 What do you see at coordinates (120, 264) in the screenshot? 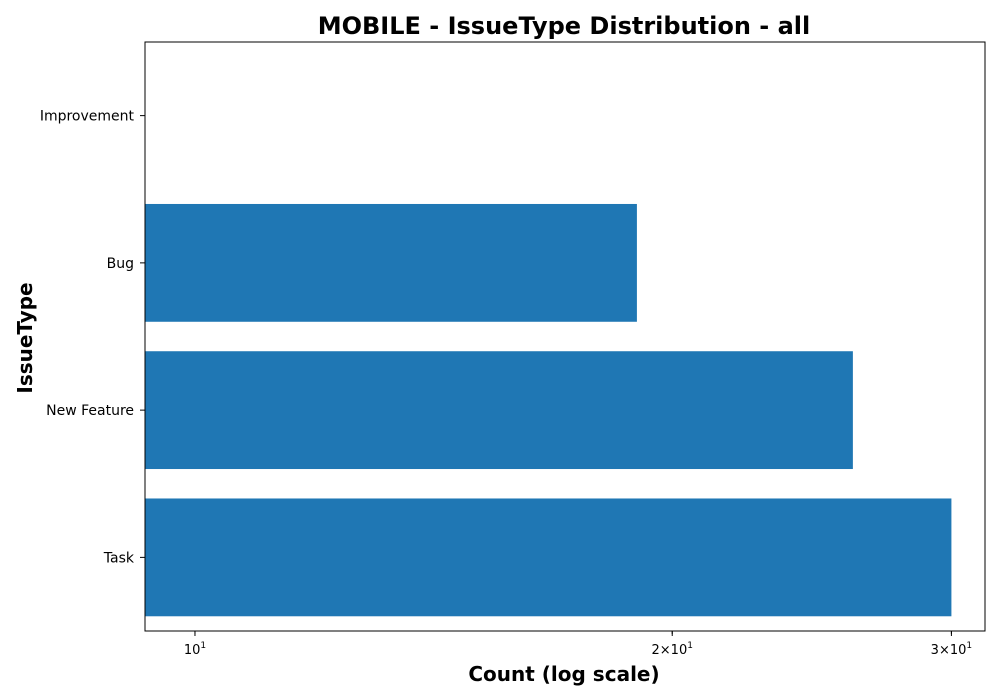
I see `y-tick-label: Bug` at bounding box center [120, 264].